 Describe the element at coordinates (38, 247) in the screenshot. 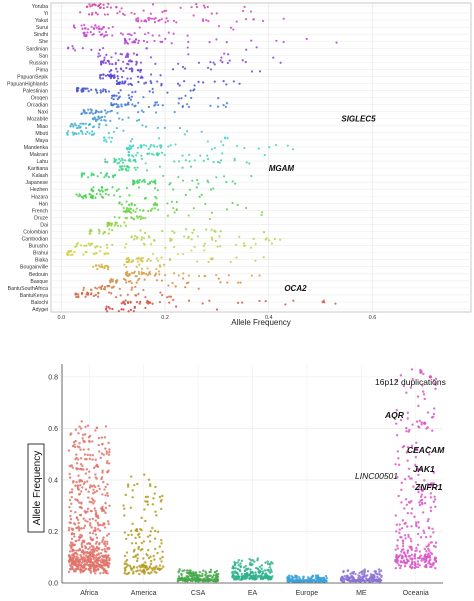

I see `population-label: Burusho` at that location.